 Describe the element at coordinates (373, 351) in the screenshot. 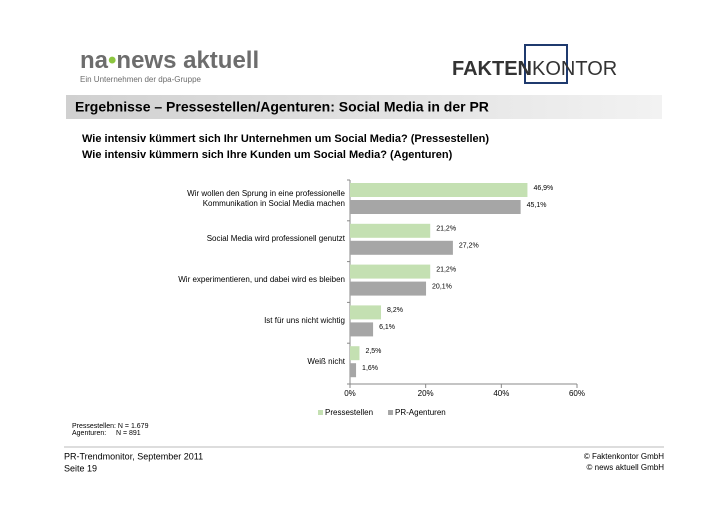

I see `value-label: 2,5%` at that location.